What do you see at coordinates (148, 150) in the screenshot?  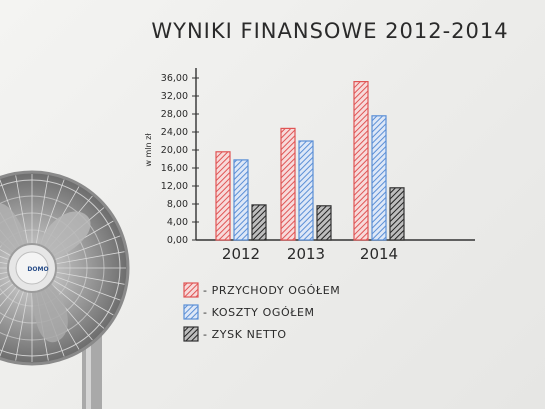 I see `y-axis-label: w mln zł` at bounding box center [148, 150].